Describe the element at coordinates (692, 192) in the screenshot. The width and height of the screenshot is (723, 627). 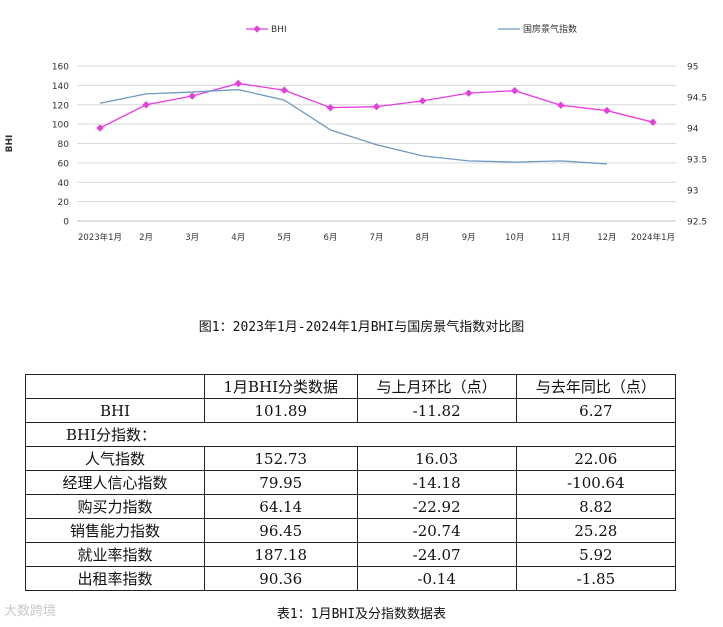
I see `y-right-tick-label: 93` at that location.